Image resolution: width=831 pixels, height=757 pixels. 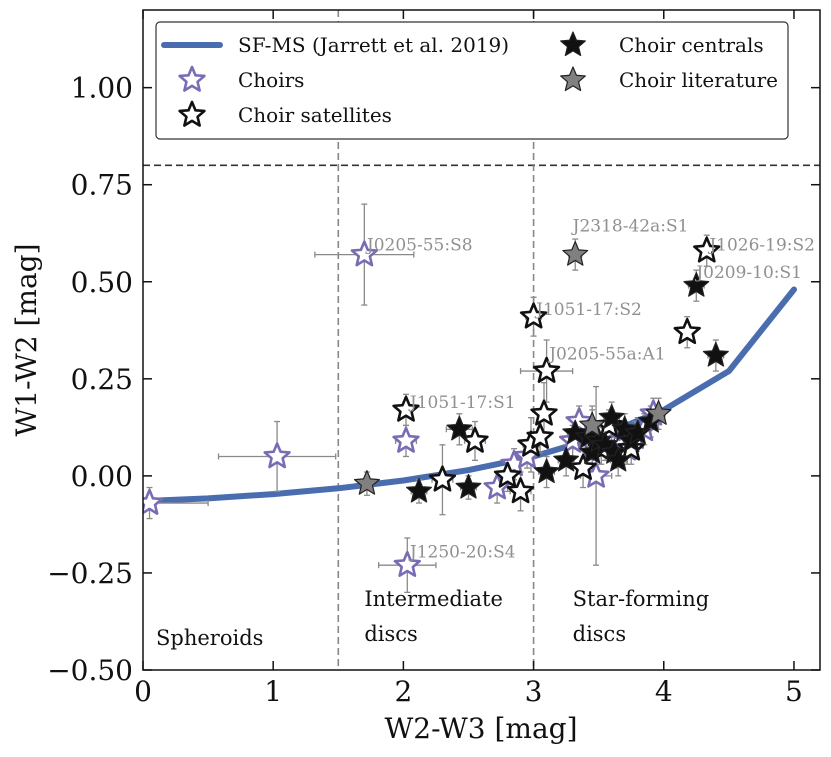 I want to click on y-tick-label-6: 1.00, so click(x=102, y=88).